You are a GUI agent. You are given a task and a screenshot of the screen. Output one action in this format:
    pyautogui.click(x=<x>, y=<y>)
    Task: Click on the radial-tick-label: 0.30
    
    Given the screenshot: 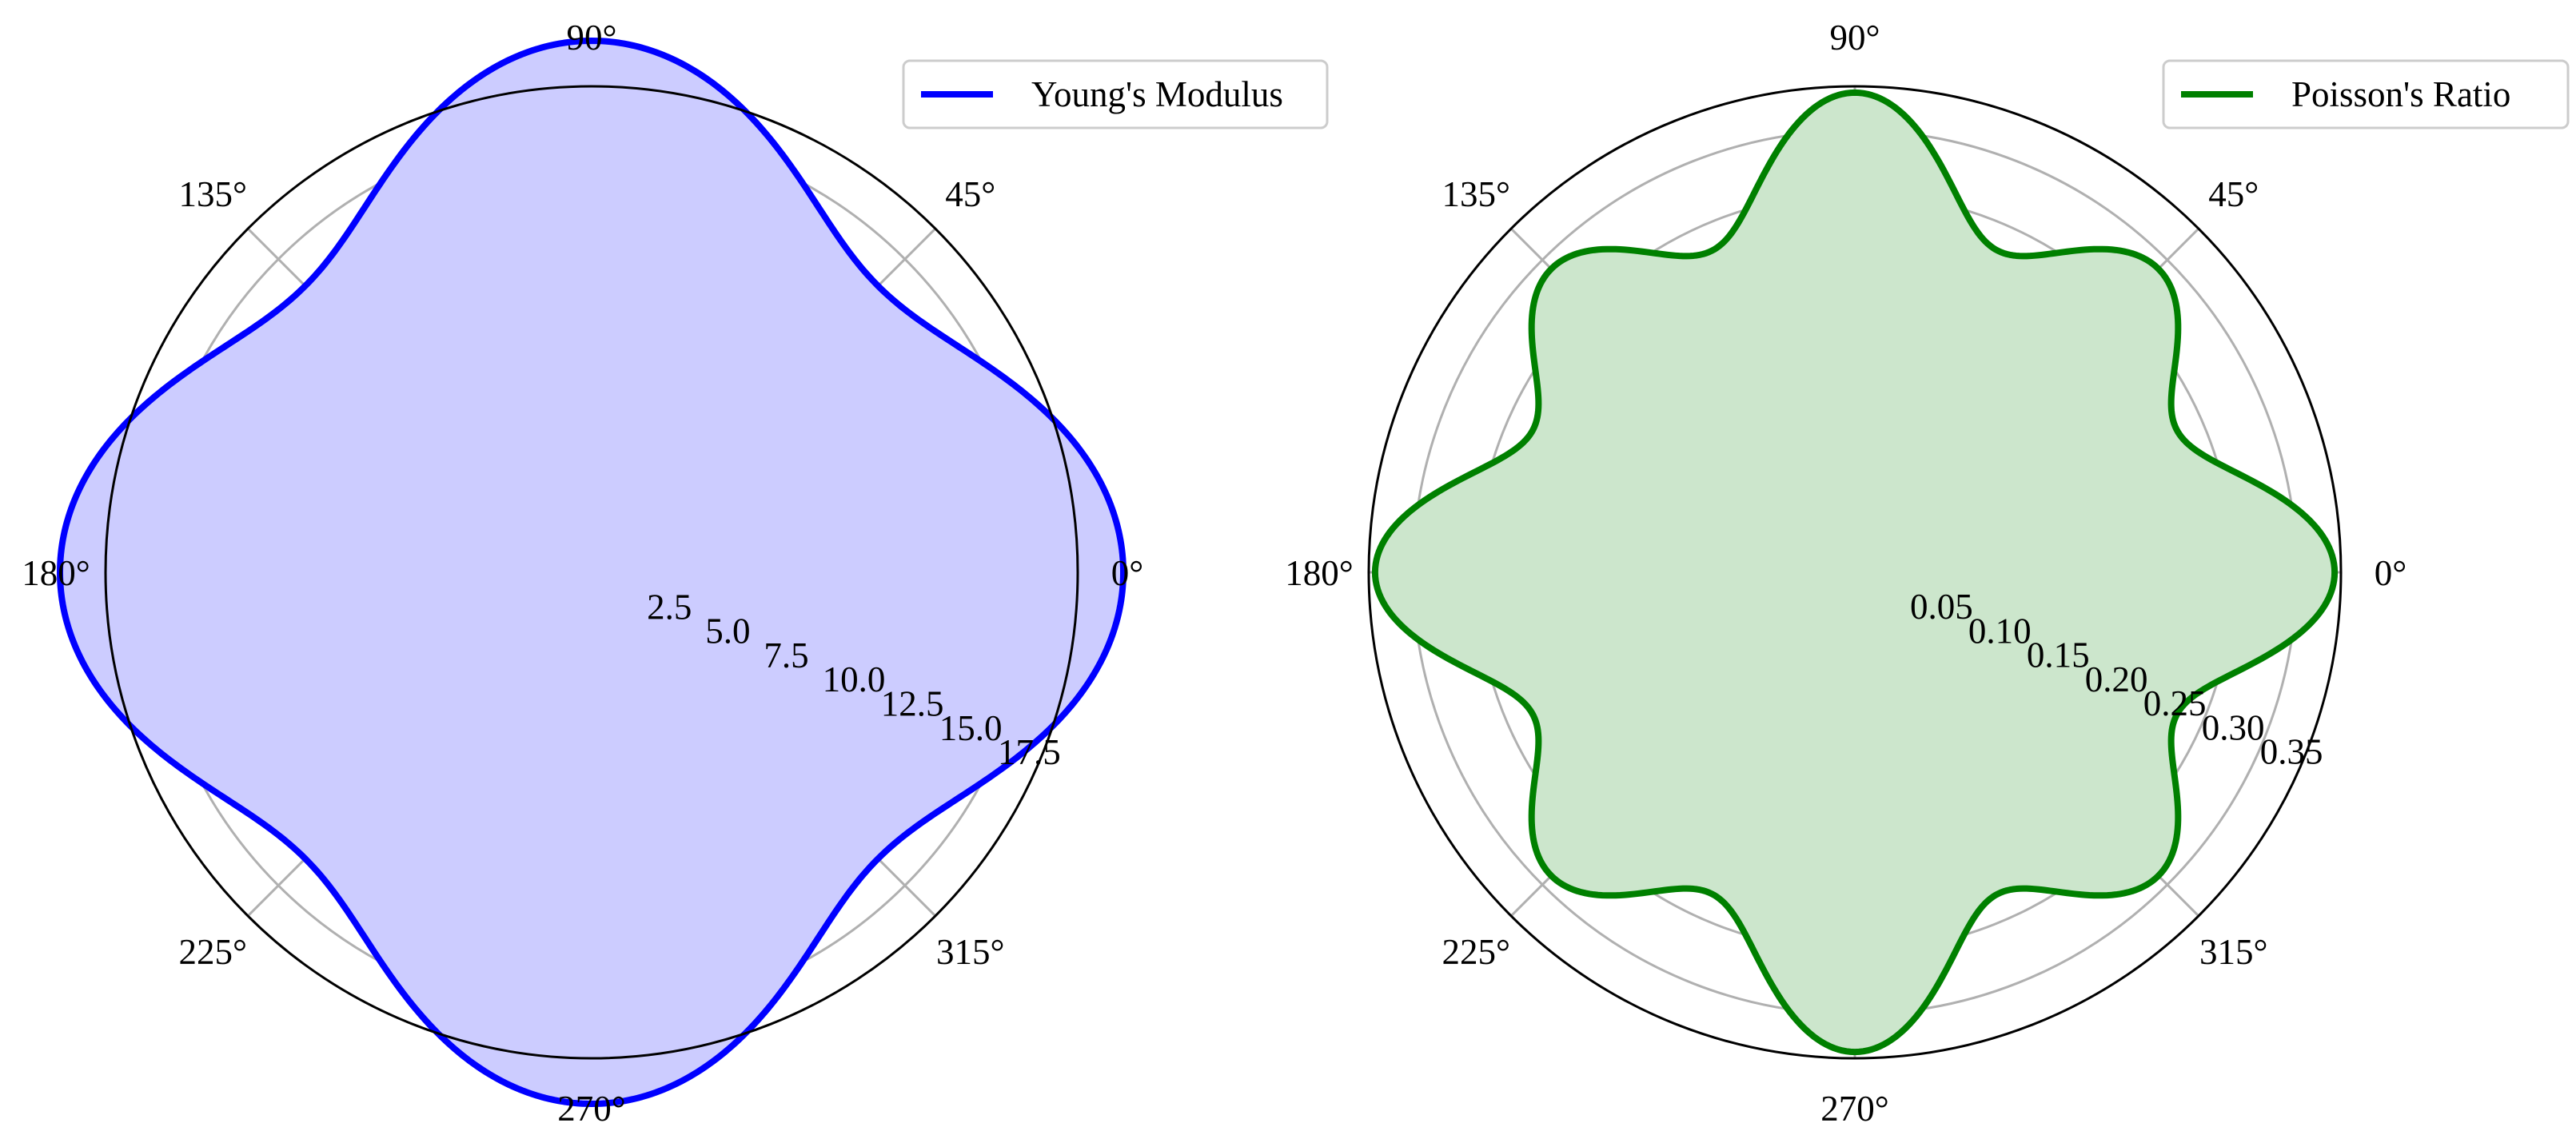 What is the action you would take?
    pyautogui.click(x=2233, y=727)
    